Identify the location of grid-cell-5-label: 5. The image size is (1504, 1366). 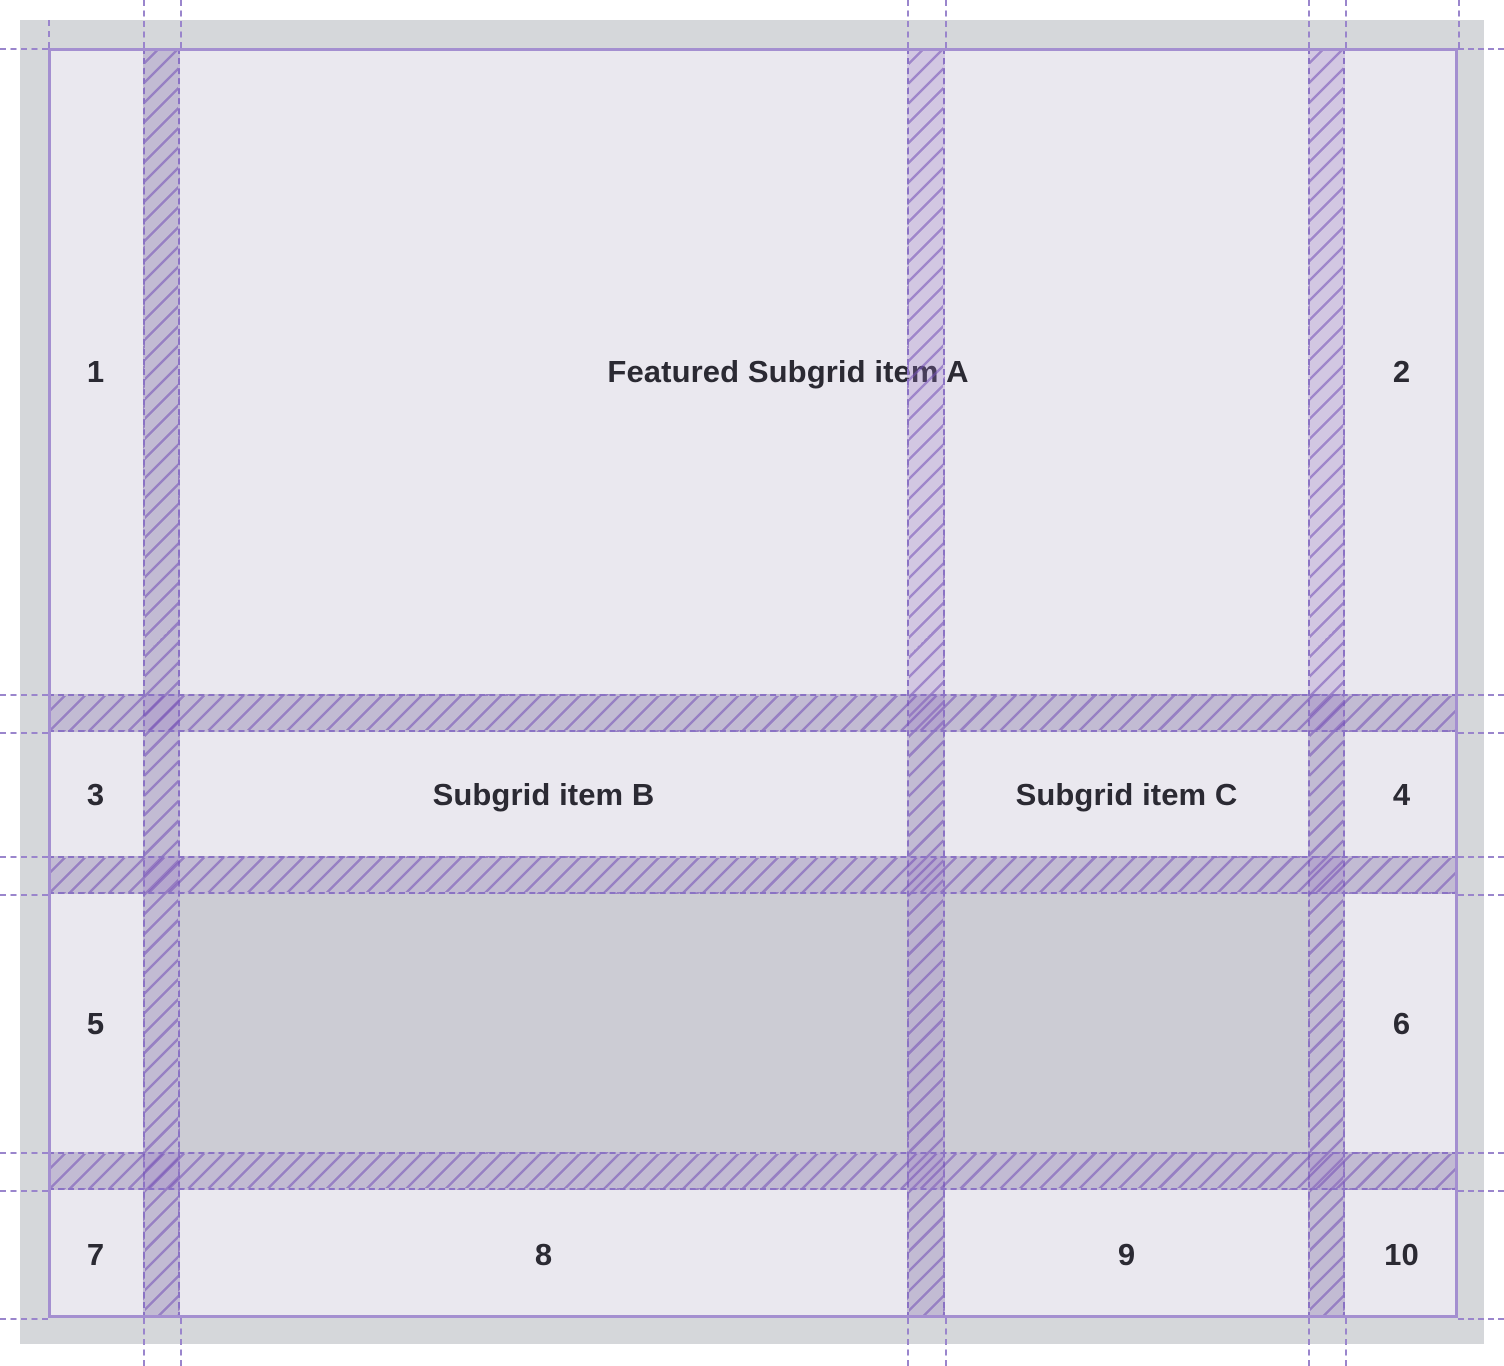
(95, 1023).